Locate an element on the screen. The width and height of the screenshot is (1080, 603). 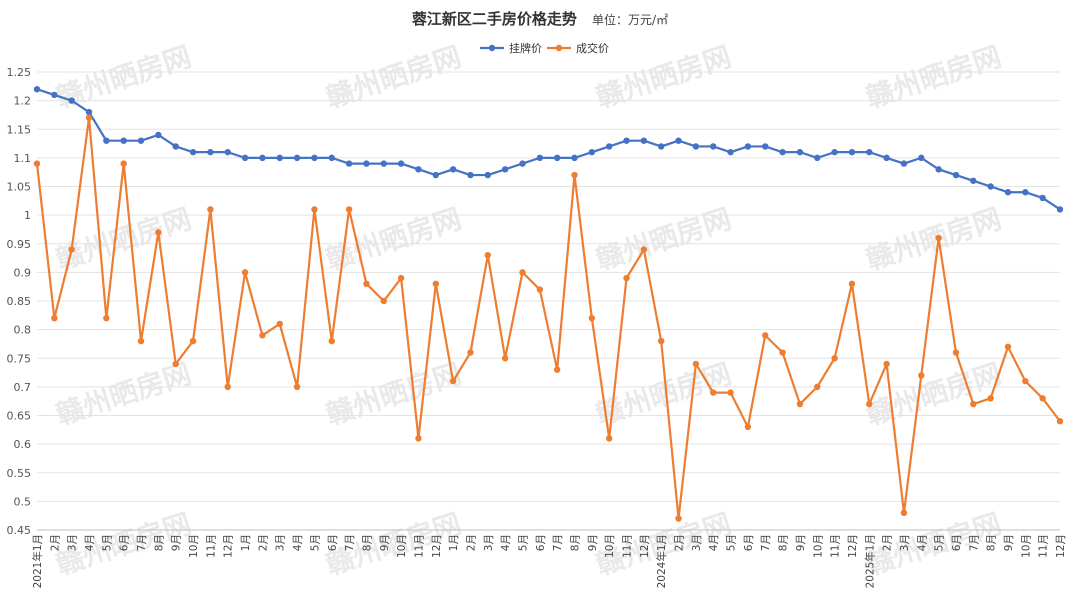
x-tick-label: 4月 is located at coordinates (714, 542).